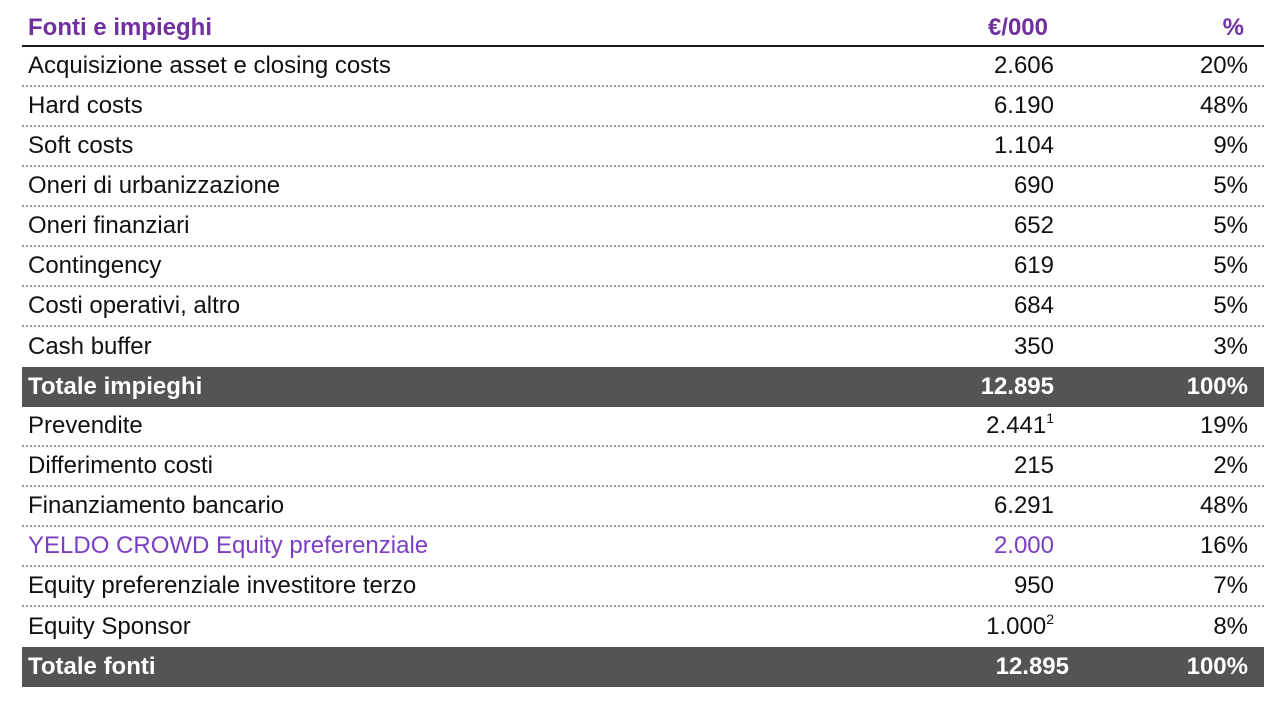  Describe the element at coordinates (115, 386) in the screenshot. I see `total-label: Totale impieghi` at that location.